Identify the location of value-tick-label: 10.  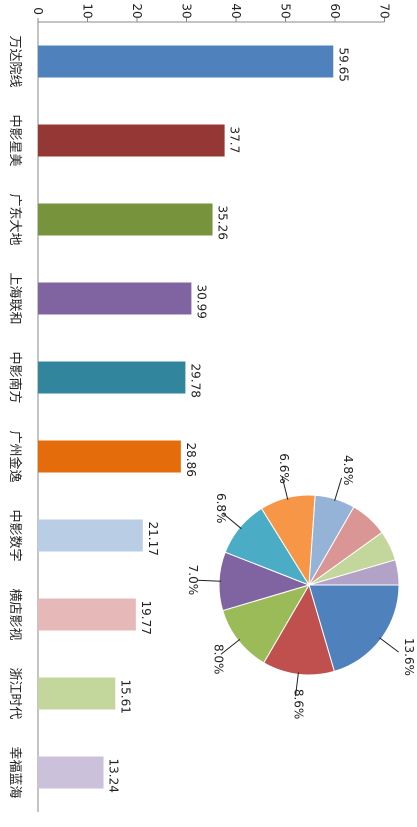
(88, 10).